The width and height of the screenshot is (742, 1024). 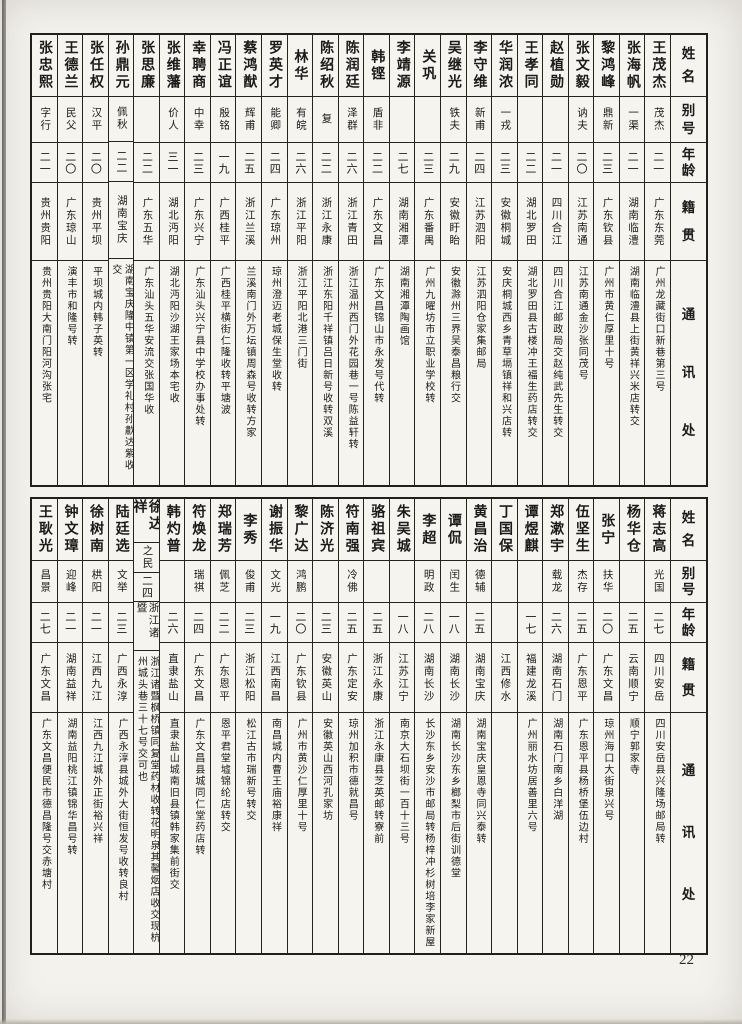 I want to click on native-place-cell: 江苏南通, so click(x=581, y=222).